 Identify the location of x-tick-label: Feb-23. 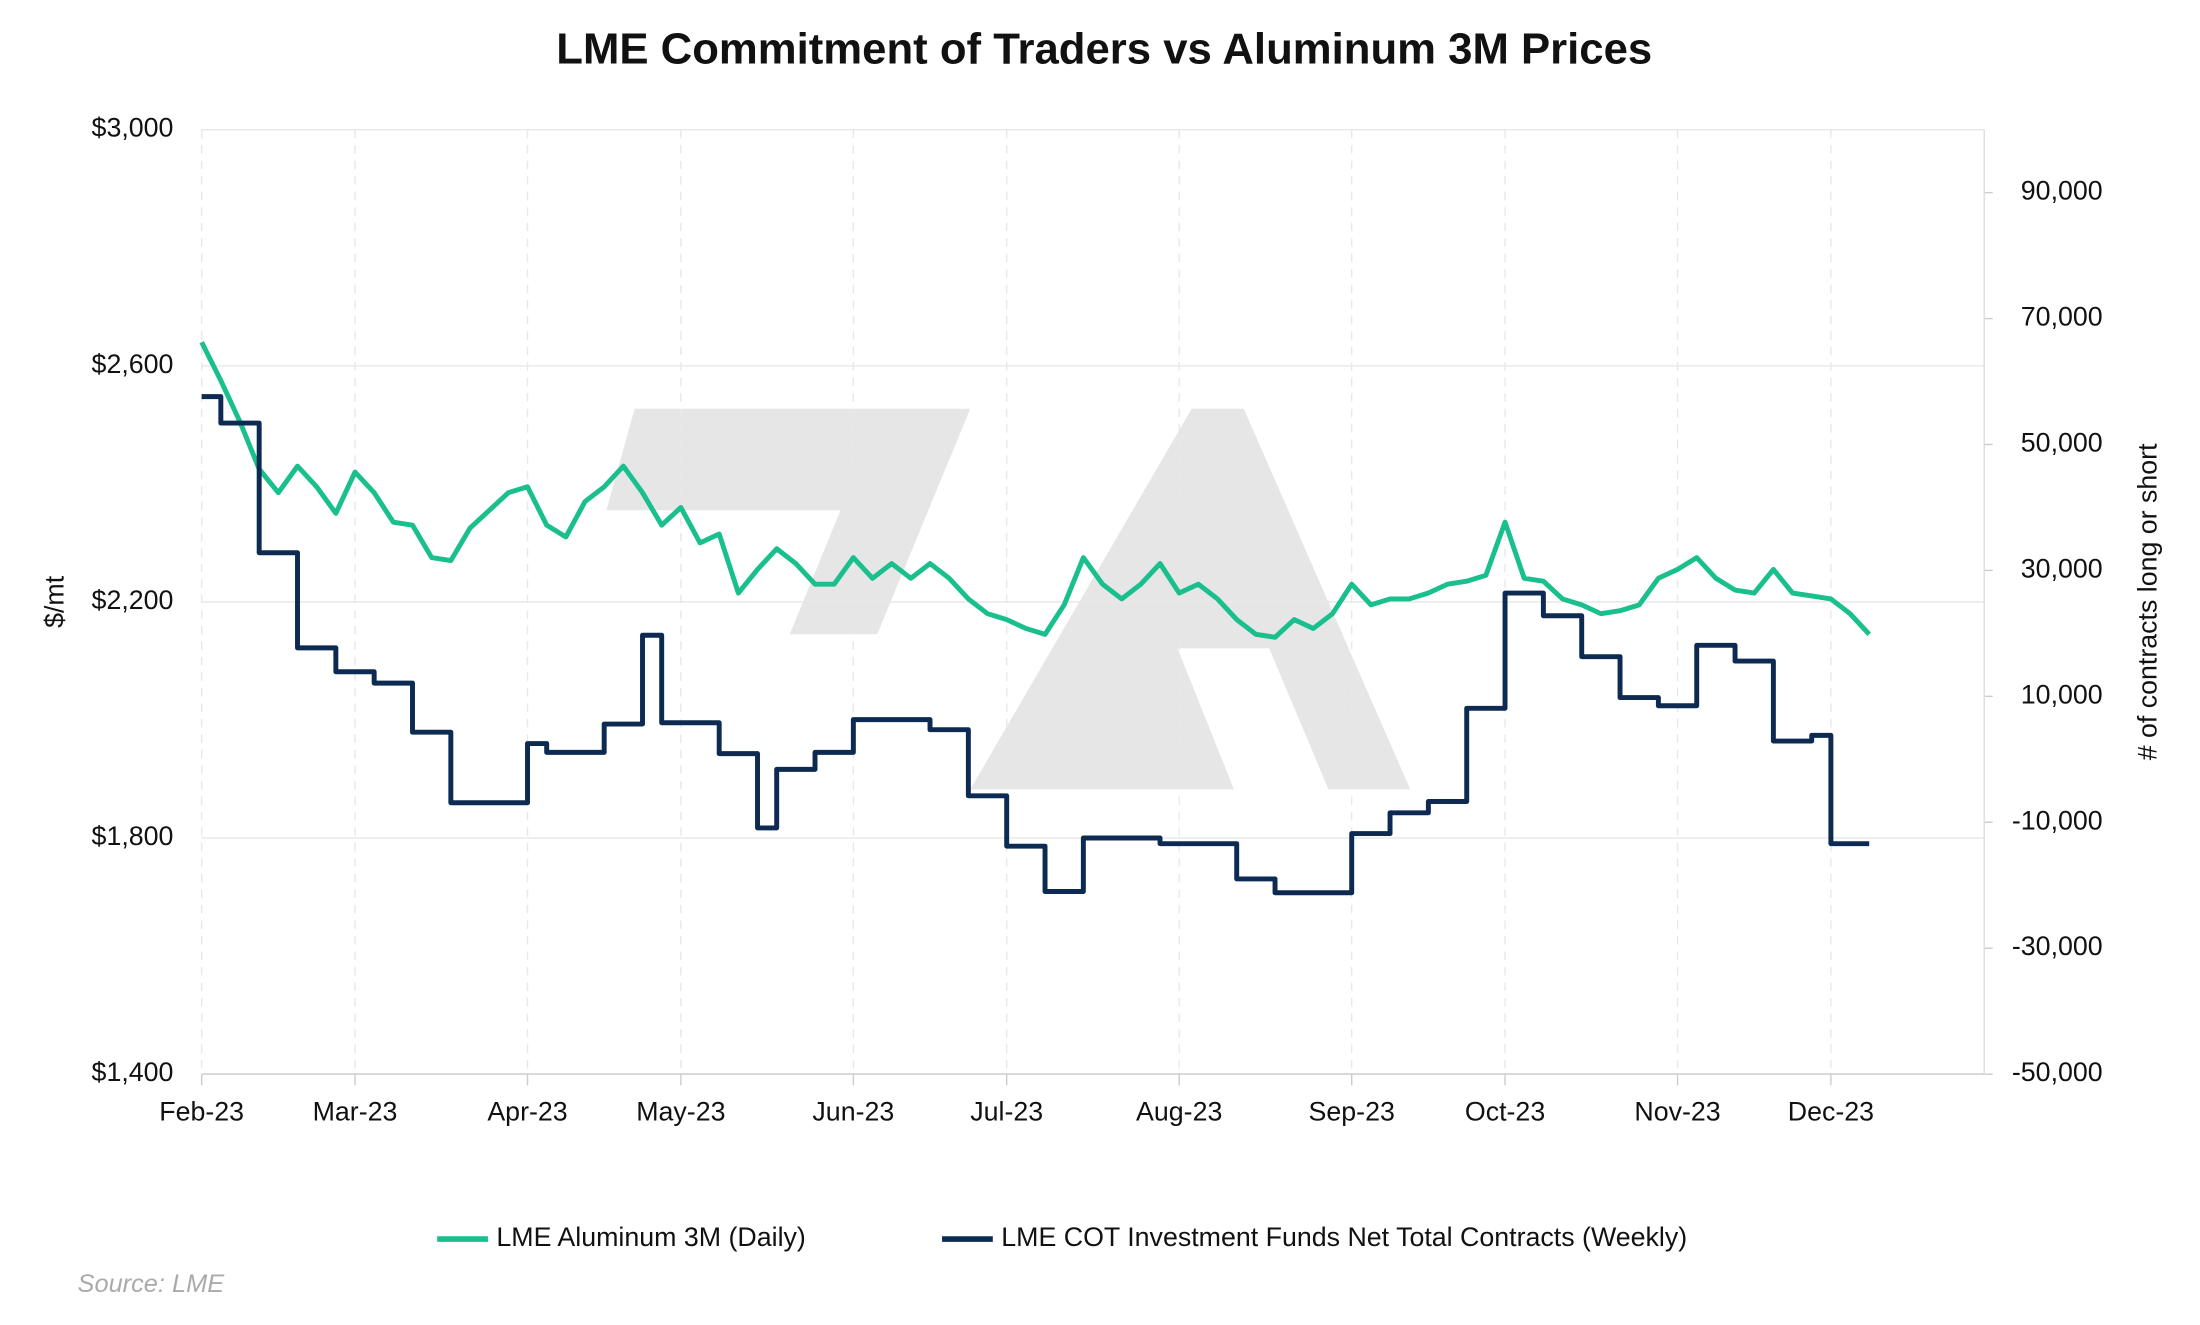
(201, 1112).